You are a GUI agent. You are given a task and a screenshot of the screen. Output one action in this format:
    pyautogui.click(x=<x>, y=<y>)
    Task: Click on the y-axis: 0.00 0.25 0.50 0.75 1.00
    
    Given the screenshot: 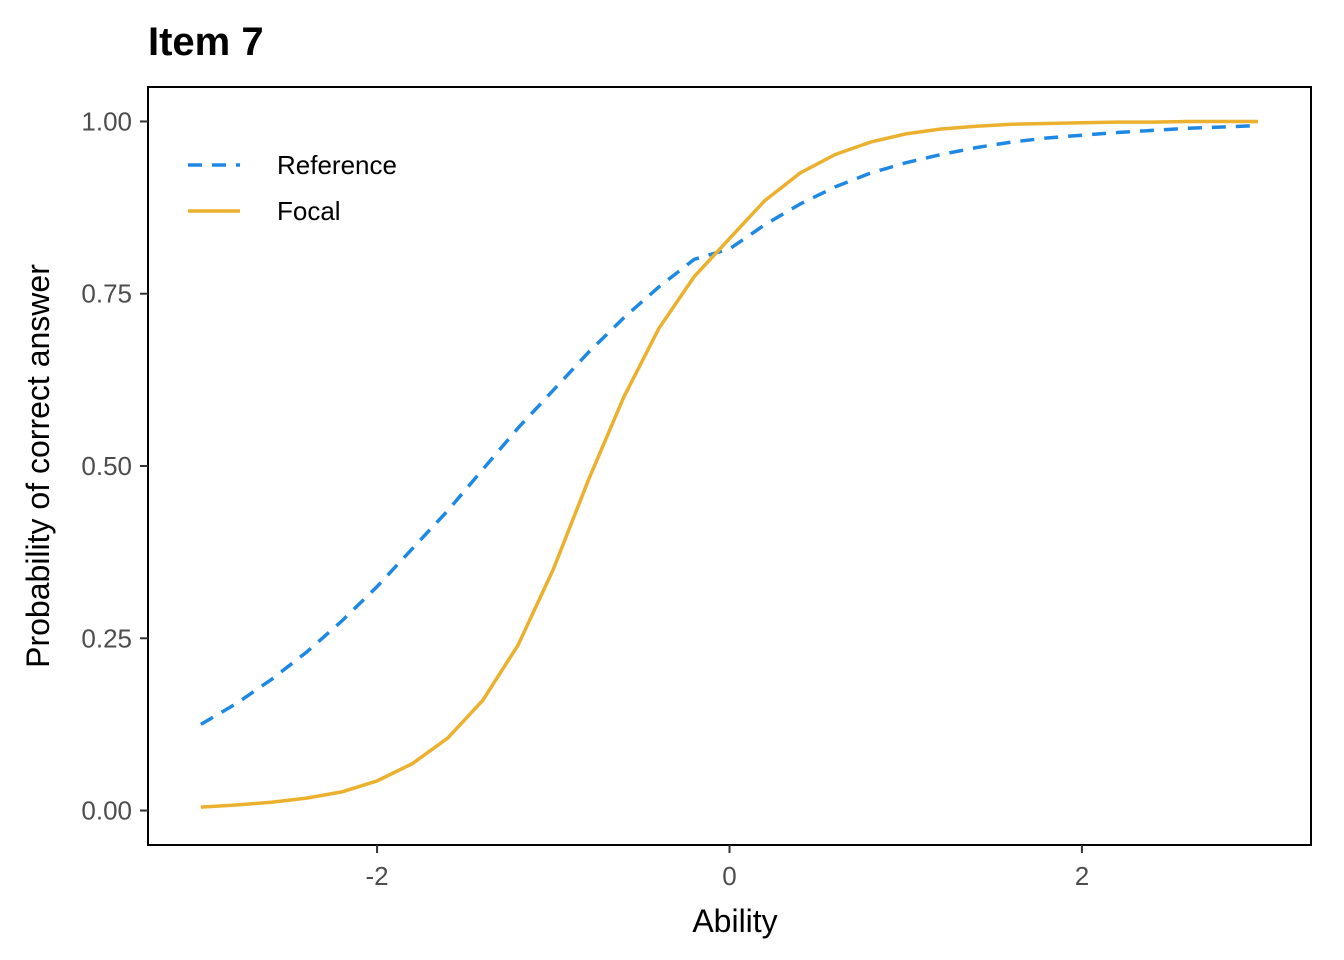 What is the action you would take?
    pyautogui.click(x=114, y=466)
    